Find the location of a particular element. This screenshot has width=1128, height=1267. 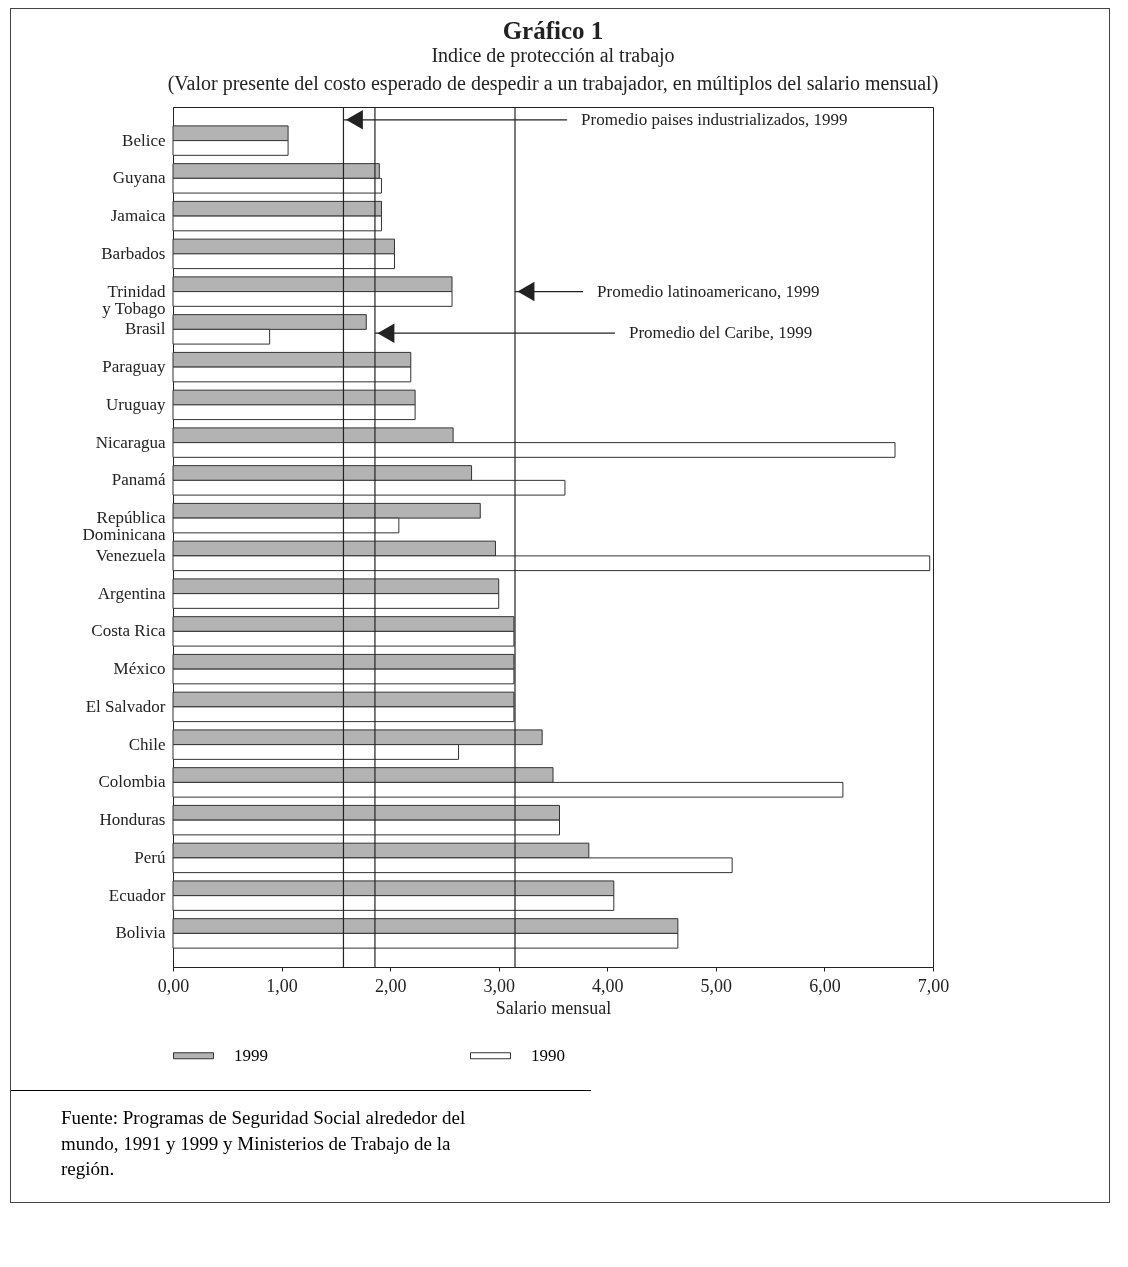

x-tick-label: 0,00 is located at coordinates (173, 985).